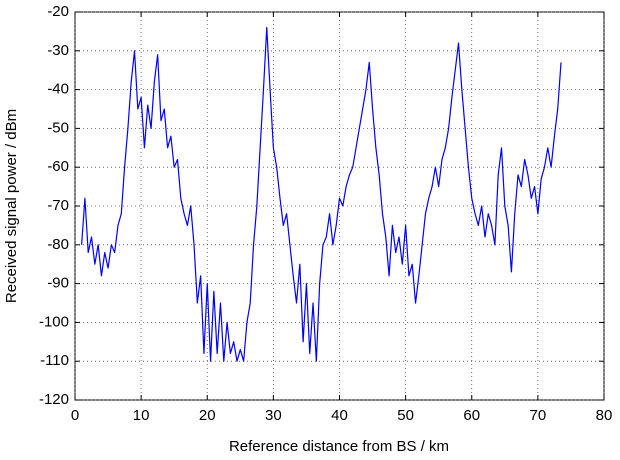  What do you see at coordinates (54, 360) in the screenshot?
I see `y-tick-label: -110` at bounding box center [54, 360].